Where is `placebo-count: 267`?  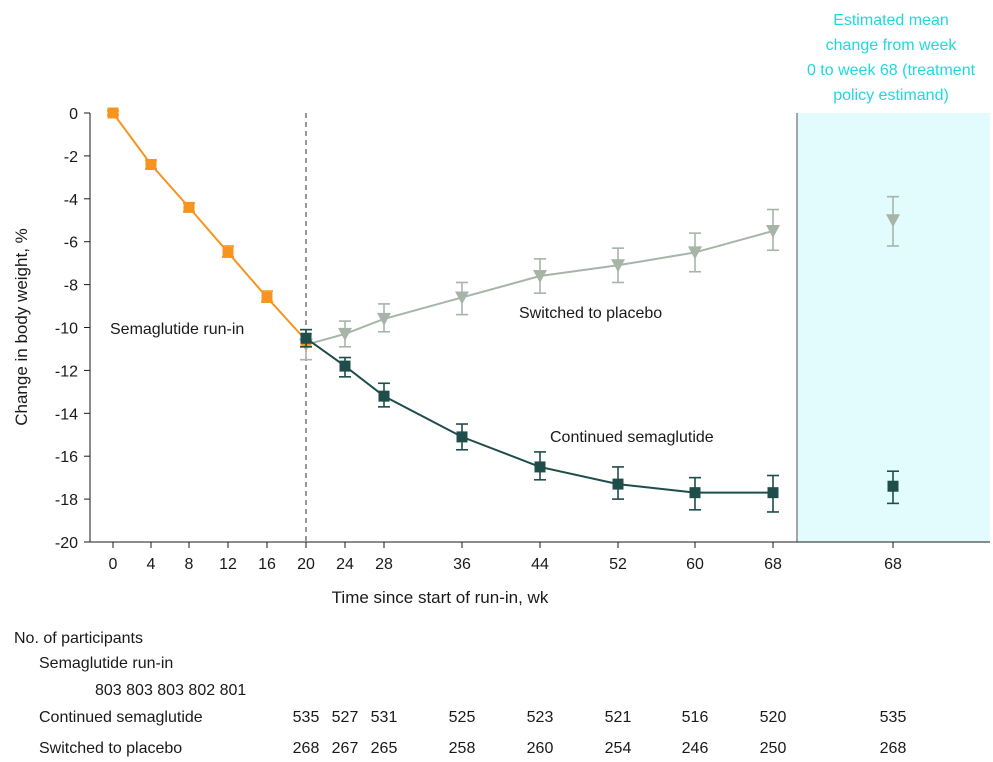
placebo-count: 267 is located at coordinates (345, 748).